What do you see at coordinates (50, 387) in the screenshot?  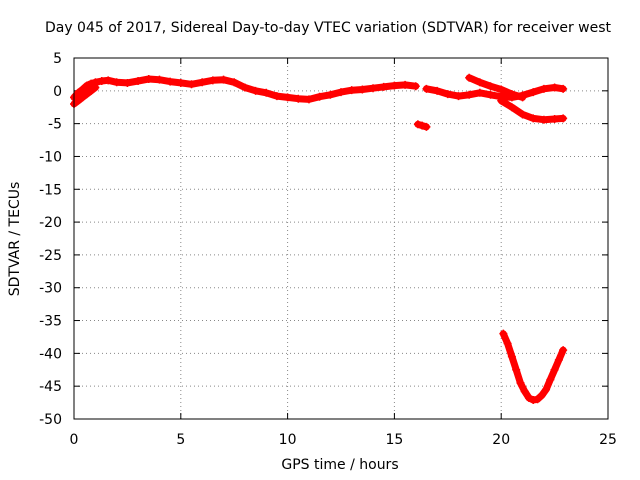 I see `y-tick-label: -45` at bounding box center [50, 387].